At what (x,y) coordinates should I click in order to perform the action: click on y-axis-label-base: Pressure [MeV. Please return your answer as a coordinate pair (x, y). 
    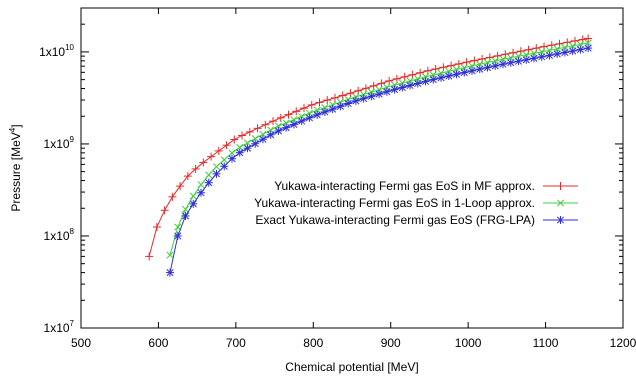
    Looking at the image, I should click on (16, 171).